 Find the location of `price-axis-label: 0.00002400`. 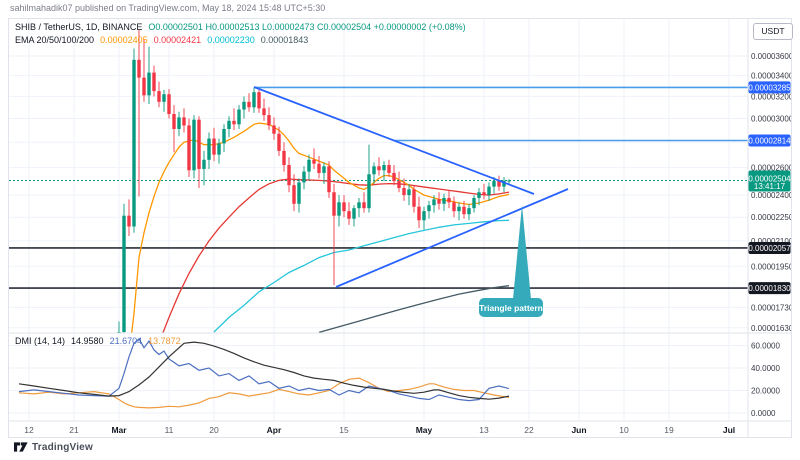

price-axis-label: 0.00002400 is located at coordinates (771, 195).